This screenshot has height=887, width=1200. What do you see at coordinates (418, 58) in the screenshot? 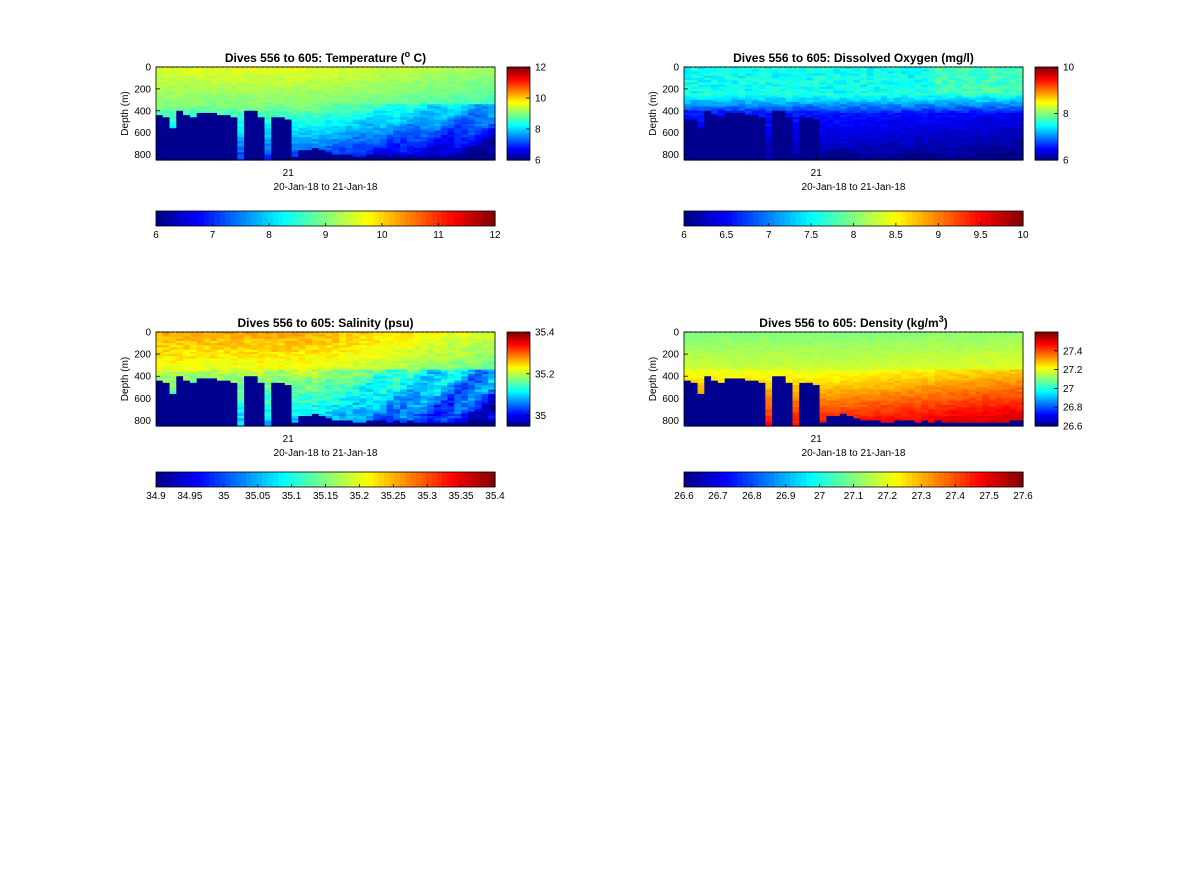
I see `chart-title-end: C)` at bounding box center [418, 58].